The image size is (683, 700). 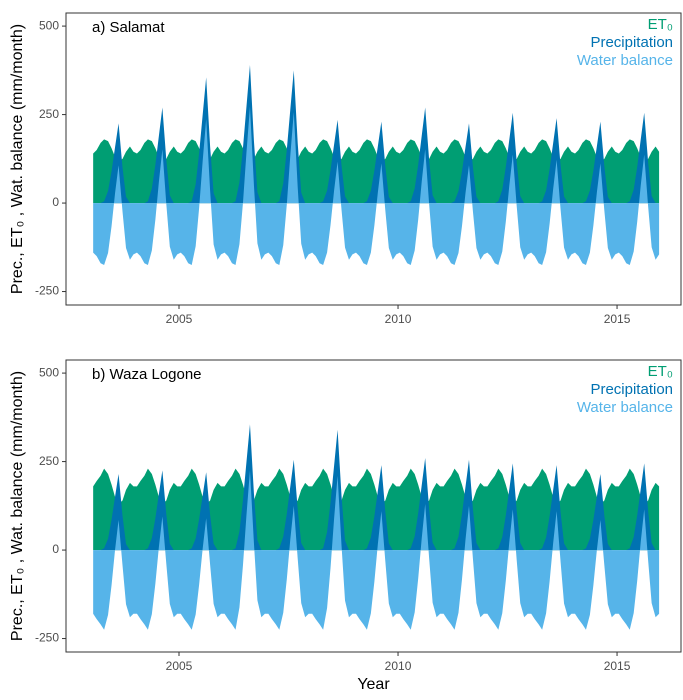 What do you see at coordinates (373, 684) in the screenshot?
I see `x-axis-title: Year` at bounding box center [373, 684].